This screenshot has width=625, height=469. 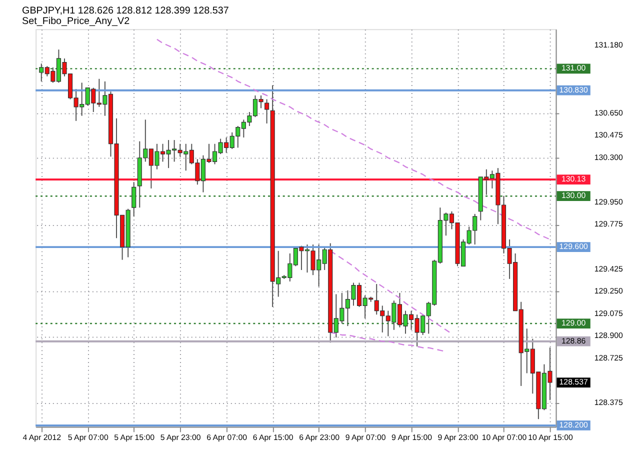 I want to click on x-tick-label: 5 Apr 07:00, so click(x=88, y=437).